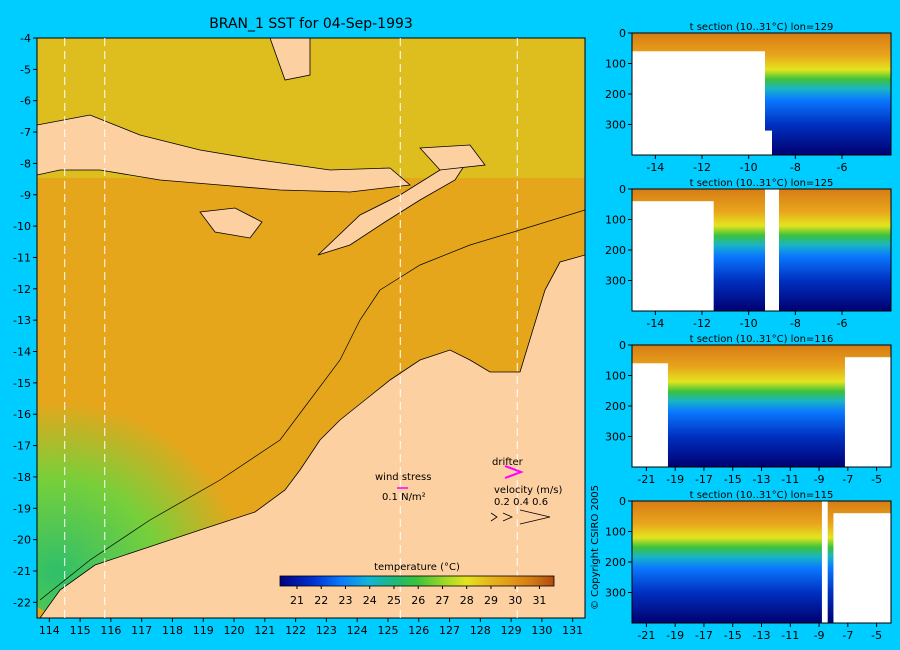 This screenshot has height=650, width=900. Describe the element at coordinates (539, 600) in the screenshot. I see `colorbar-tick-label: 31` at that location.